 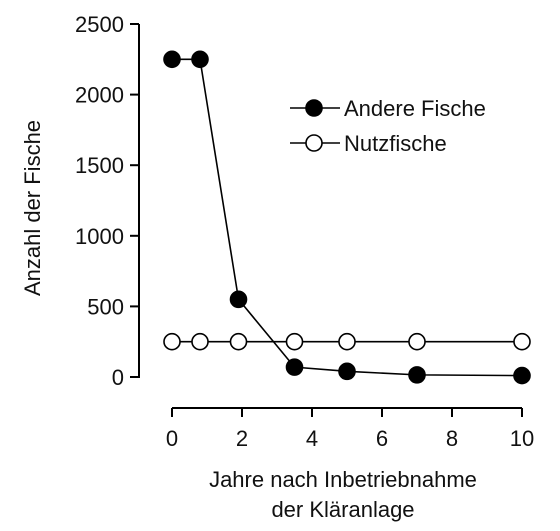 I want to click on y-axis-ticks: 0 500 1000 1500 2000 2500, so click(x=107, y=201).